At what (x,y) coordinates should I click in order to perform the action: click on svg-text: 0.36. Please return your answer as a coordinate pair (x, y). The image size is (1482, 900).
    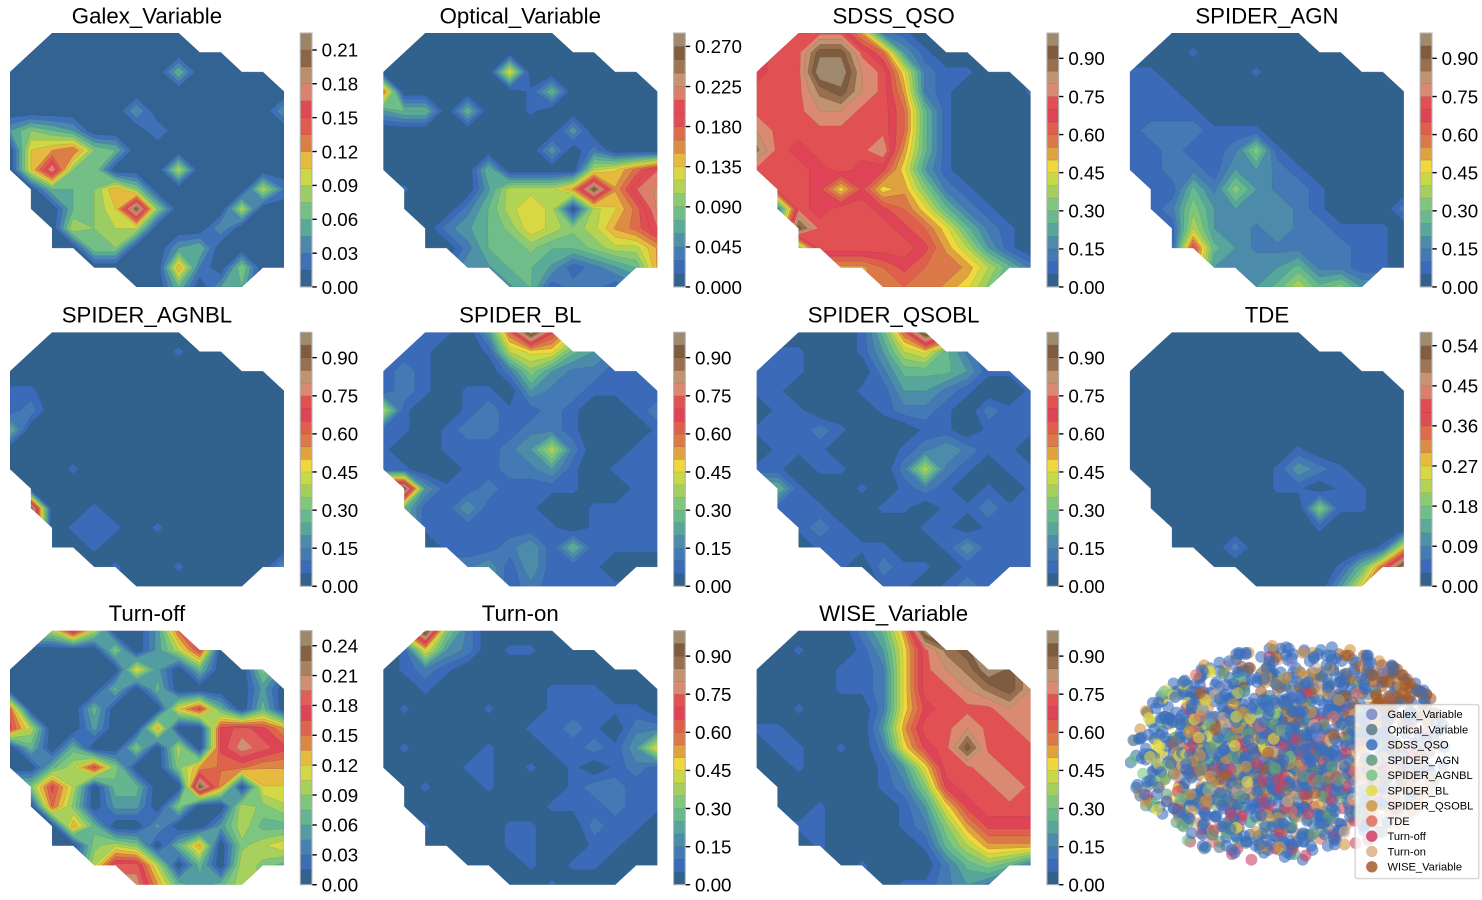
    Looking at the image, I should click on (1460, 426).